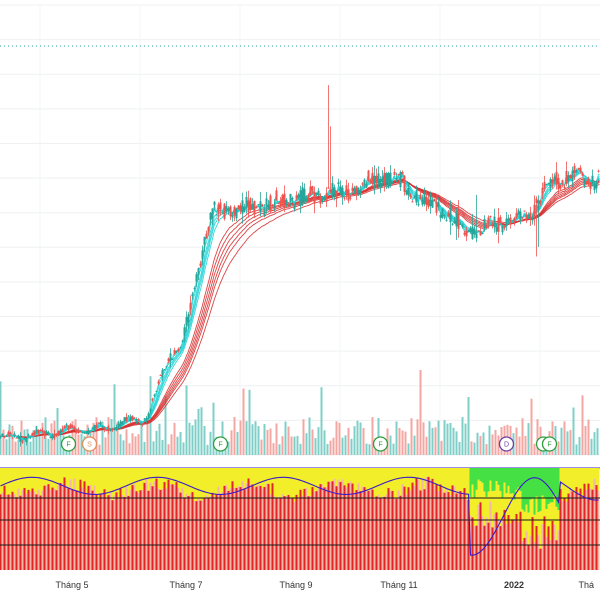  I want to click on oscillator-bull-segment, so click(480, 475).